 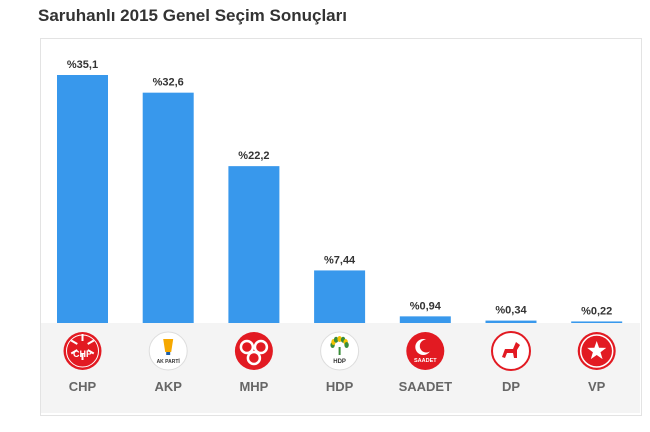 I want to click on data-label-dp: %0,34, so click(x=511, y=311).